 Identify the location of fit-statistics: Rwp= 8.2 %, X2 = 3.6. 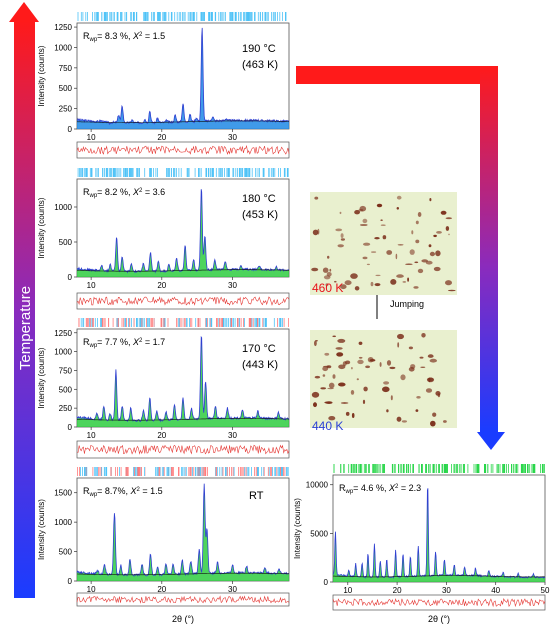
(124, 193).